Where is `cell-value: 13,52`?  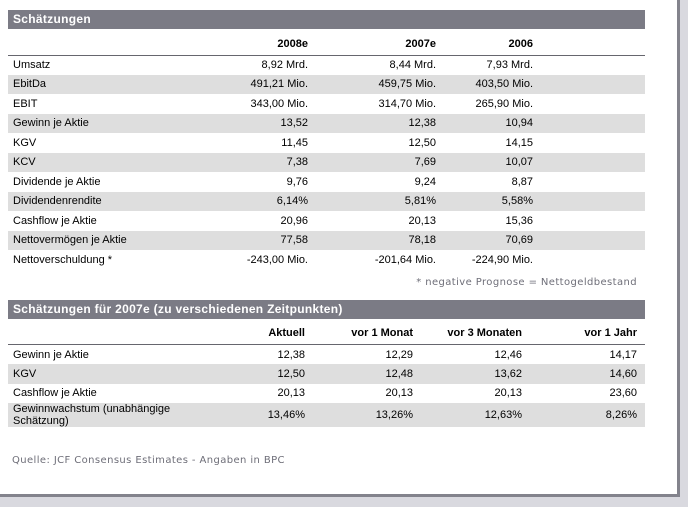 cell-value: 13,52 is located at coordinates (294, 123).